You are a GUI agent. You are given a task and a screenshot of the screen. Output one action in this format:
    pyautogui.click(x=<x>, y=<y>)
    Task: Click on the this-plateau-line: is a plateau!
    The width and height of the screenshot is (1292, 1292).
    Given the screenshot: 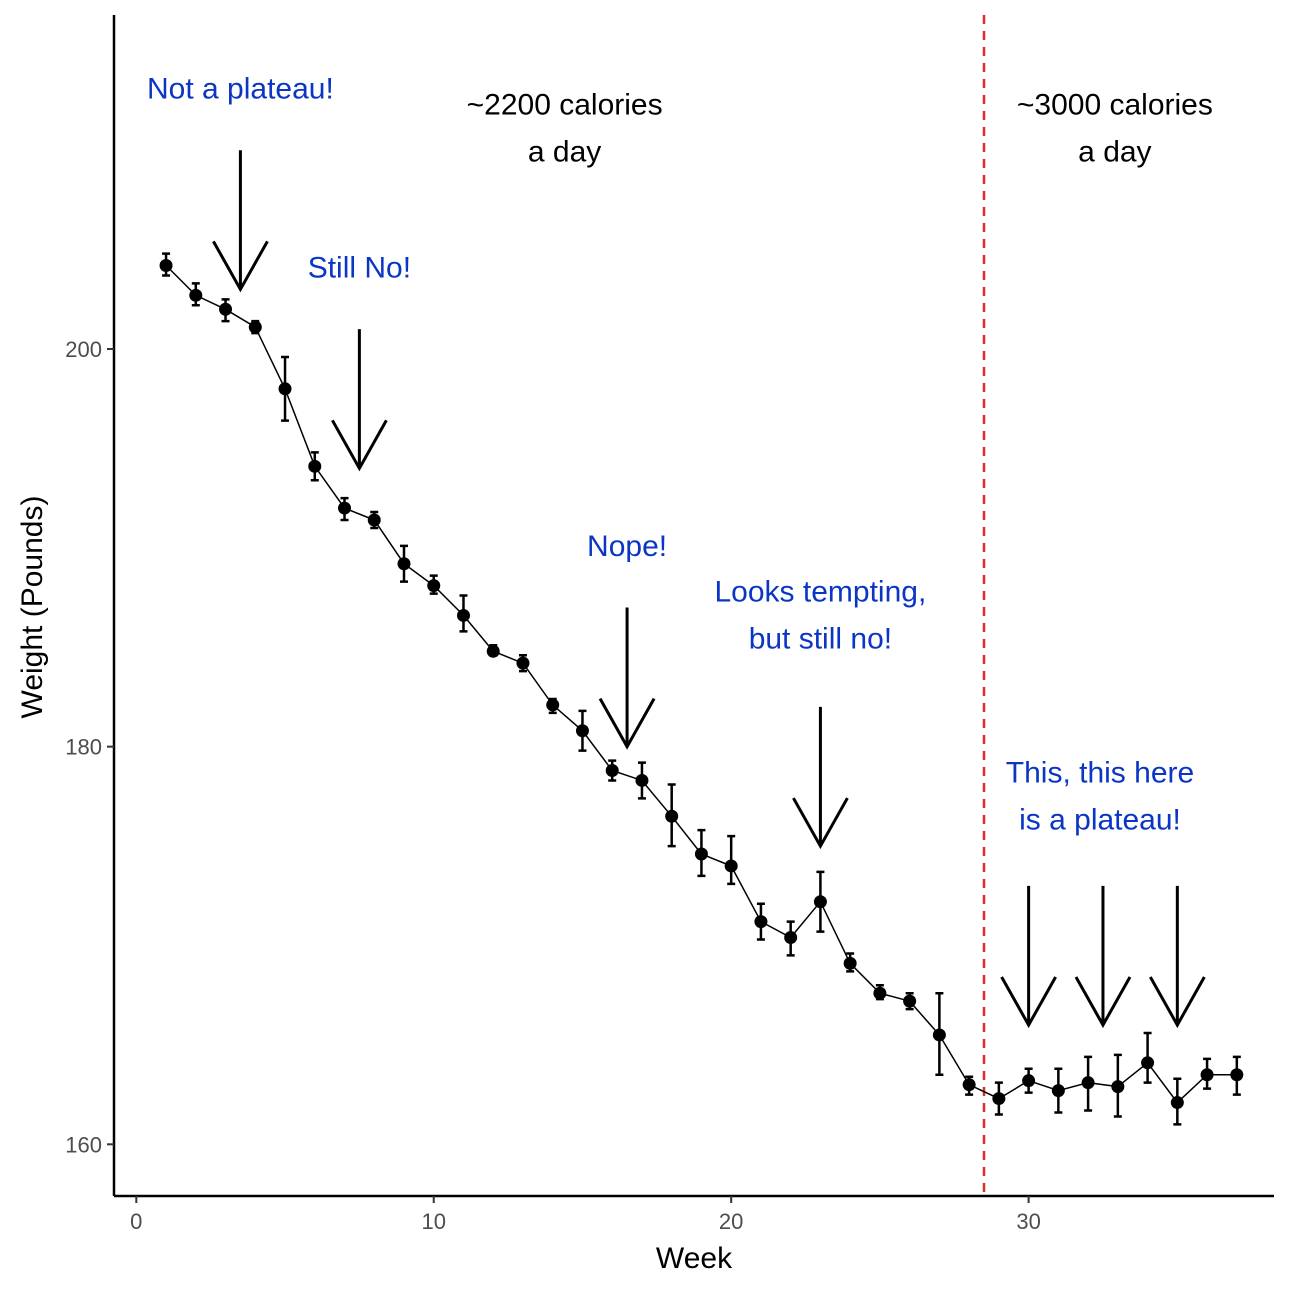 What is the action you would take?
    pyautogui.click(x=1100, y=819)
    